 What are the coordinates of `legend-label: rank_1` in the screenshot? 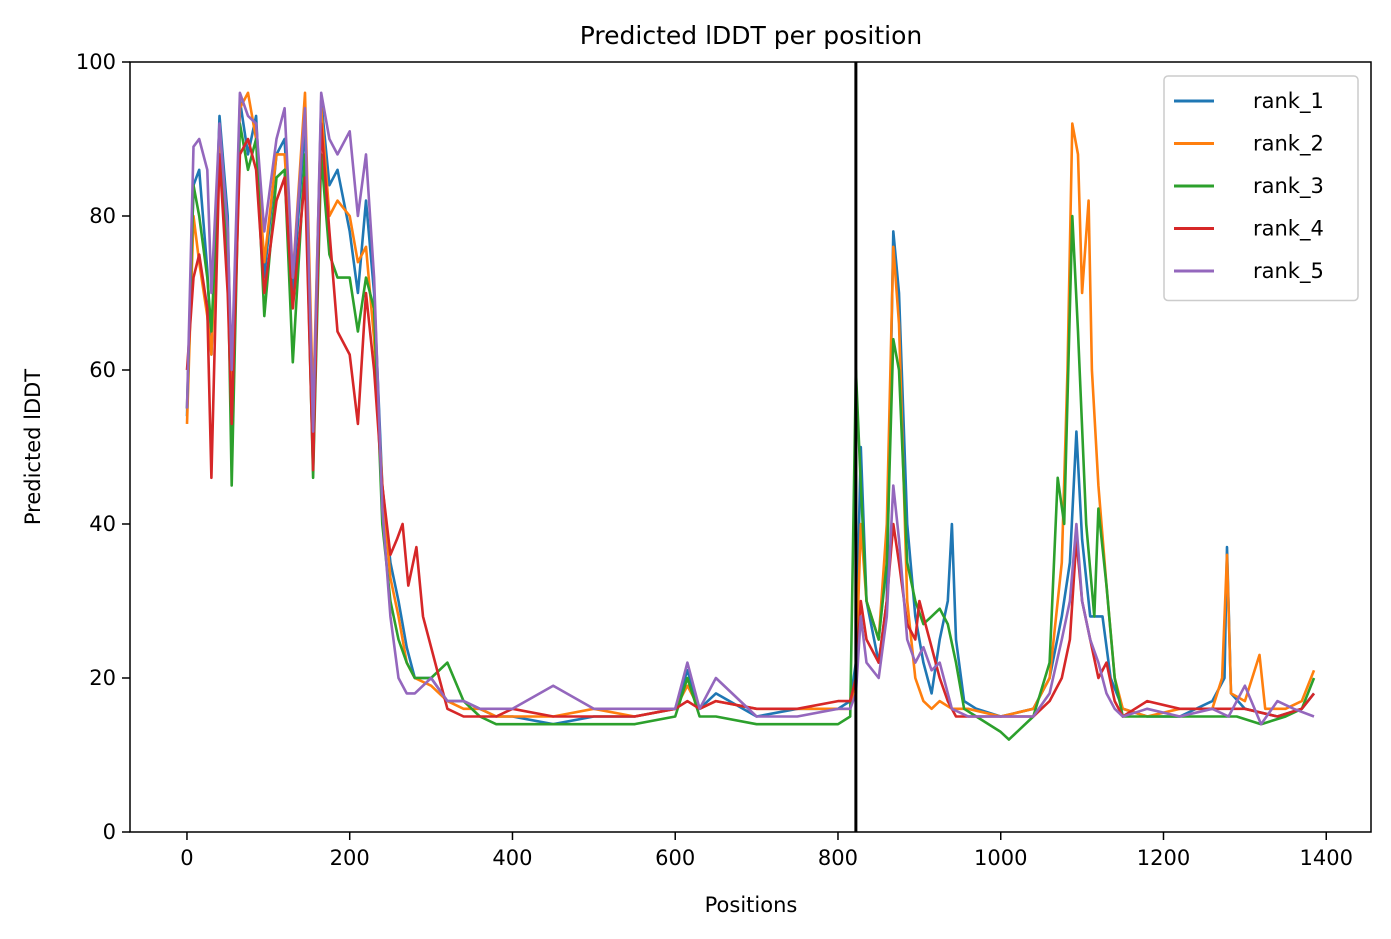 It's located at (1288, 101).